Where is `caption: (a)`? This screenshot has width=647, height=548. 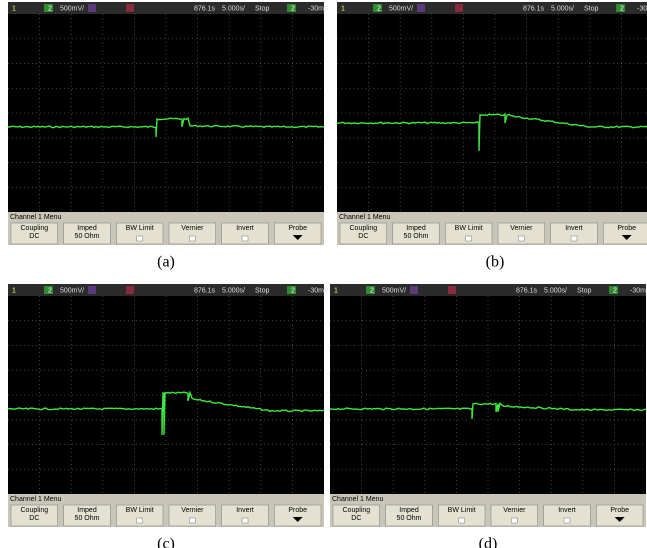
caption: (a) is located at coordinates (166, 262).